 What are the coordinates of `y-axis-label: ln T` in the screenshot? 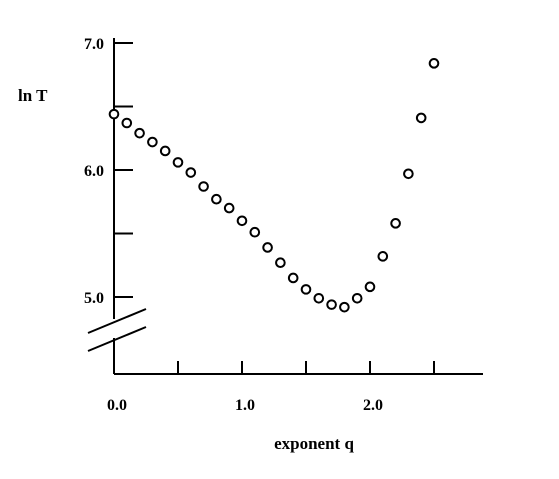 It's located at (33, 95).